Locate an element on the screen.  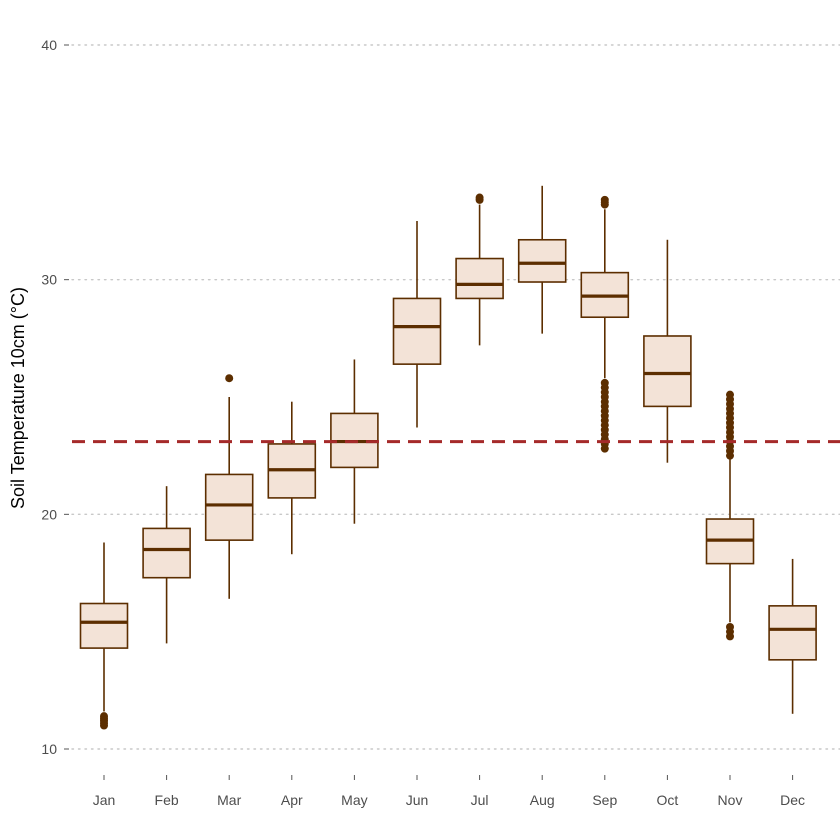
box-aug is located at coordinates (542, 259).